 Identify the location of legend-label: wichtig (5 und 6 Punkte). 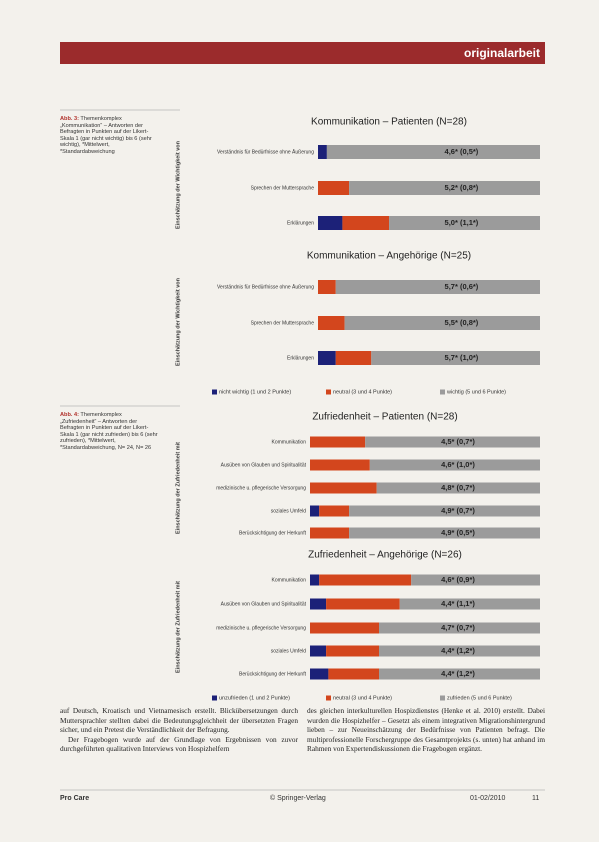
(476, 392).